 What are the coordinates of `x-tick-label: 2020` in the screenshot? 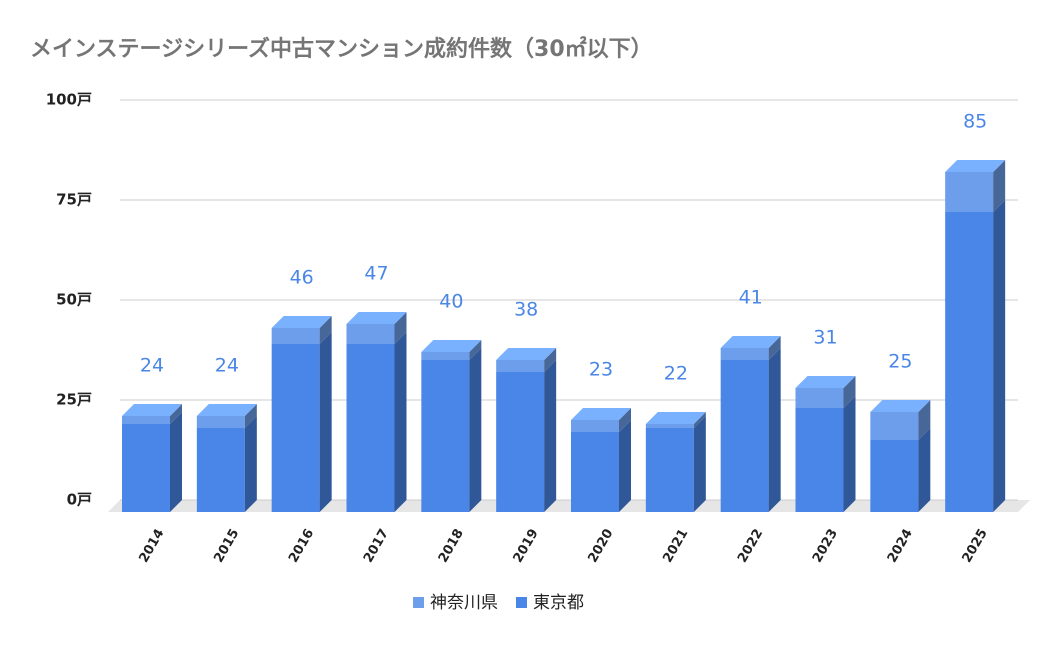 It's located at (600, 546).